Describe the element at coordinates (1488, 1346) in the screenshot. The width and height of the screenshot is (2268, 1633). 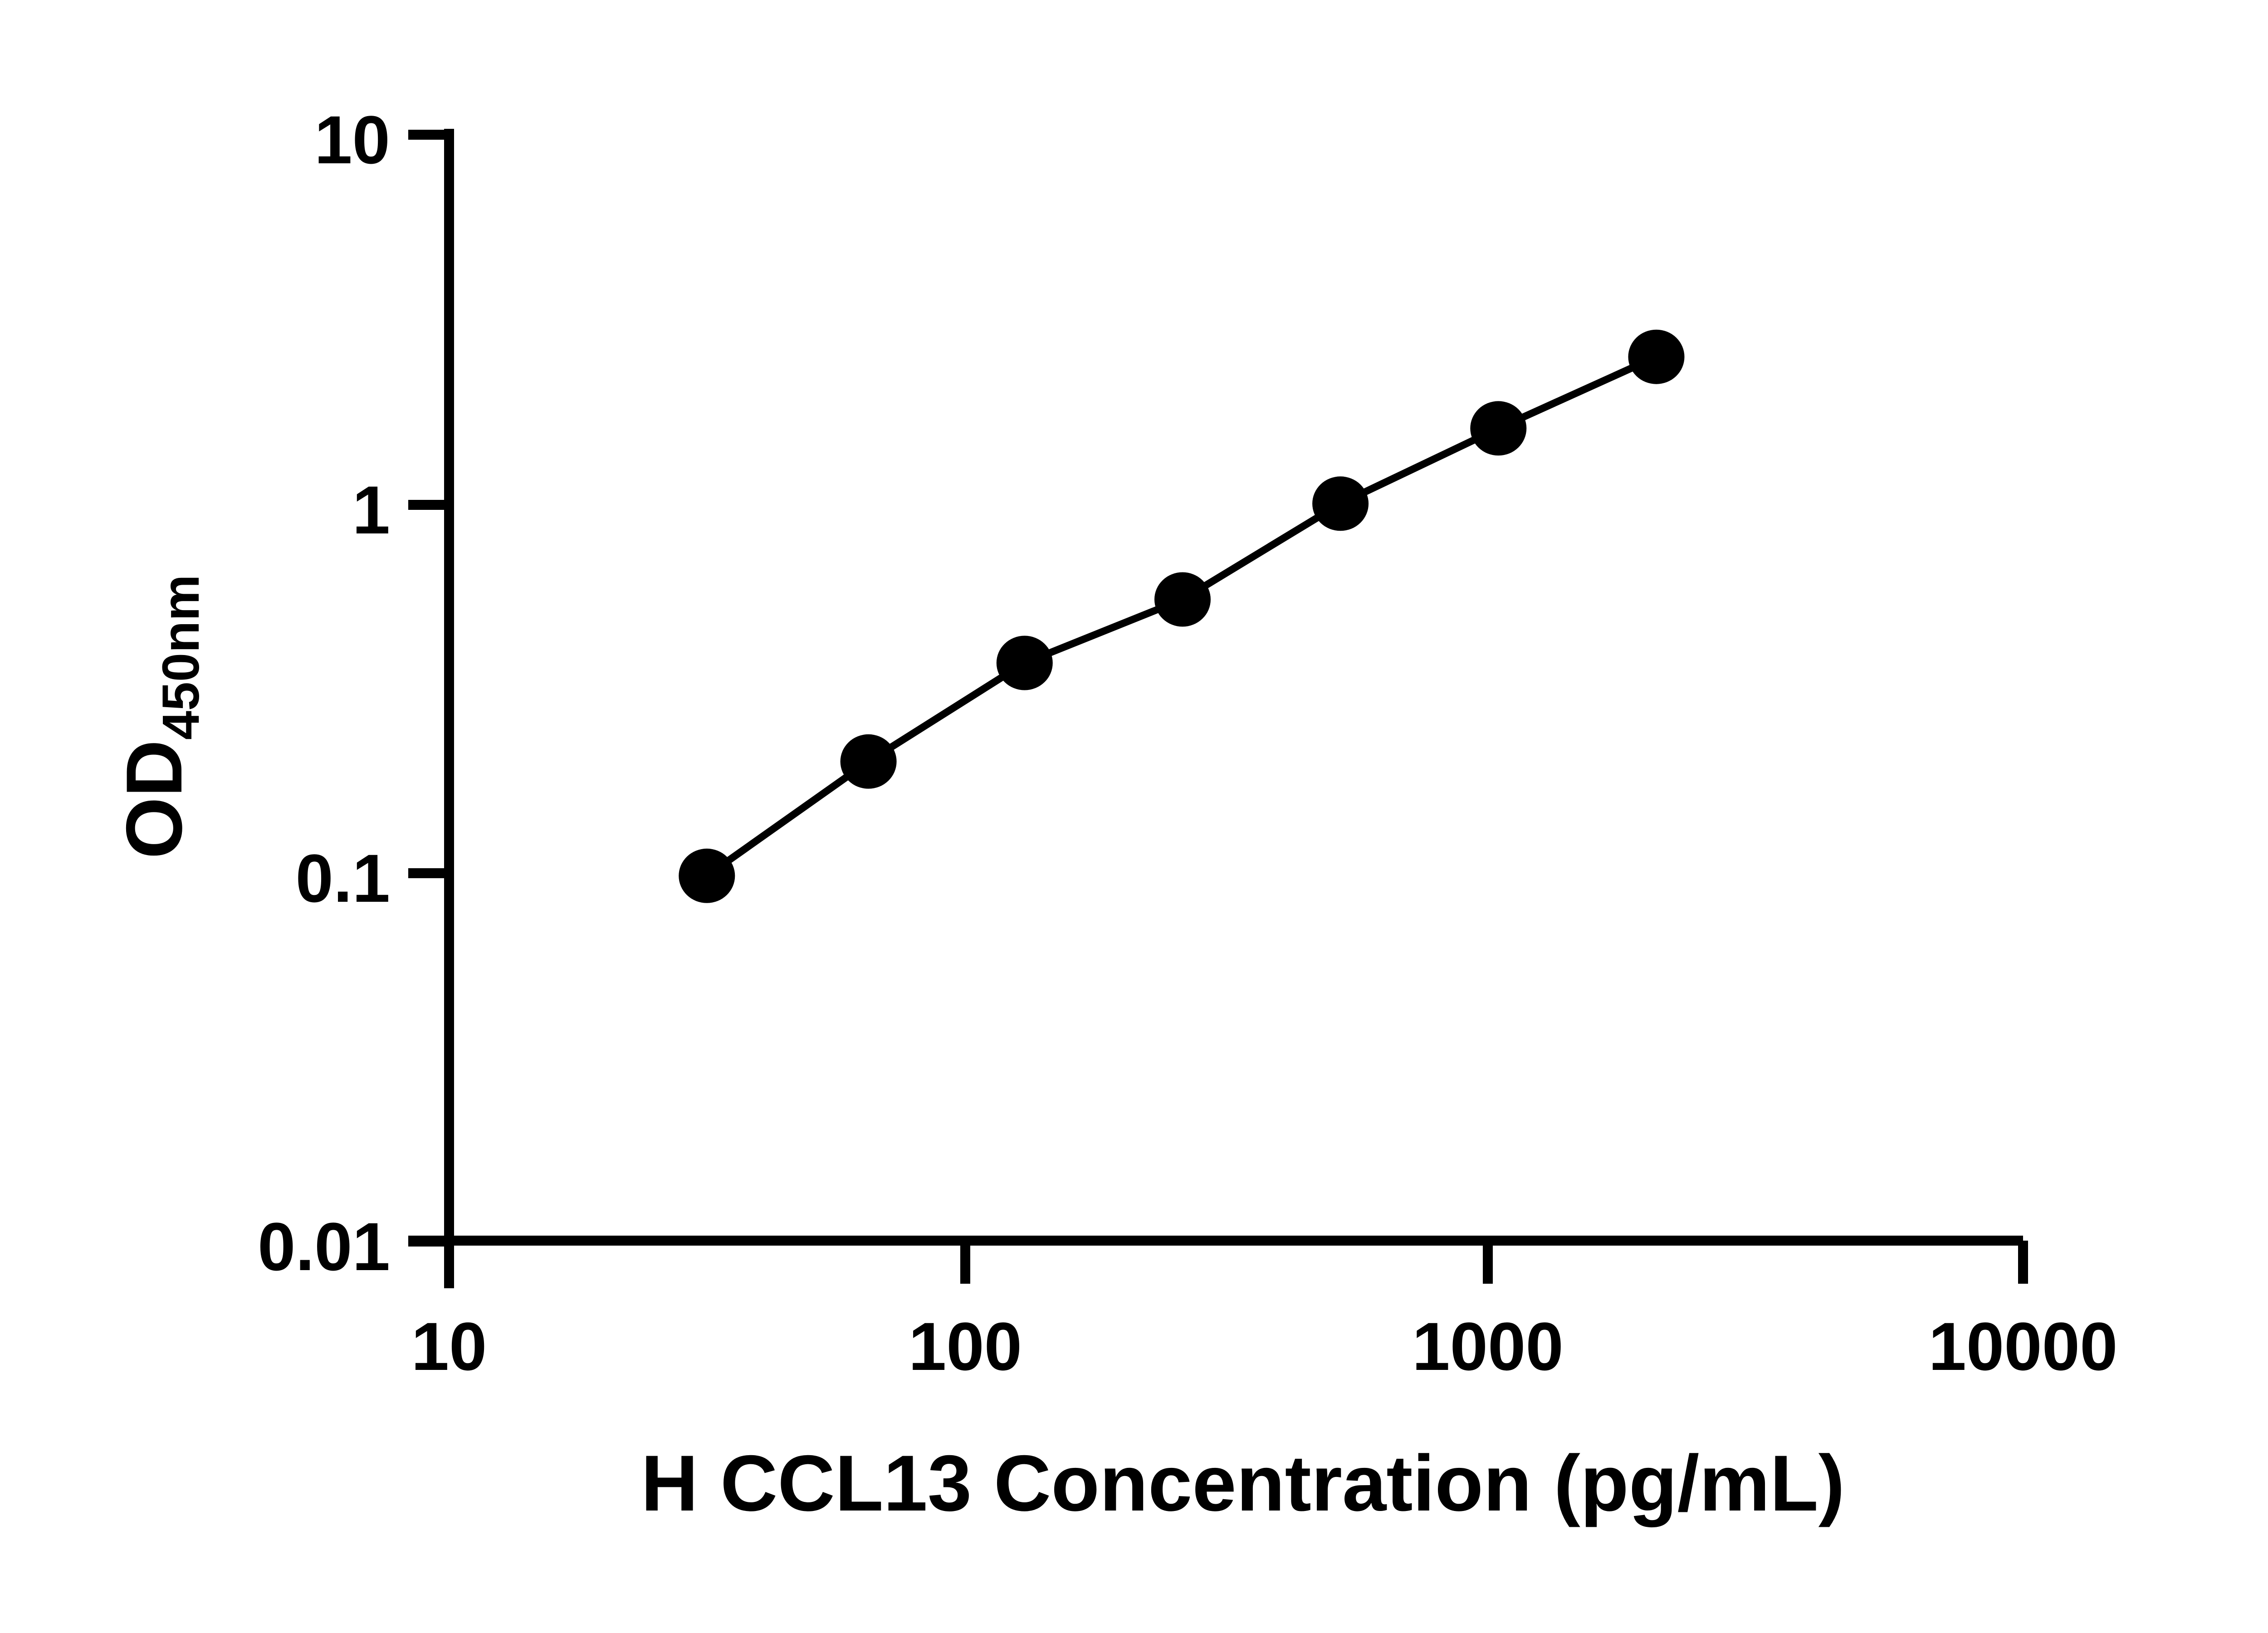
I see `x-tick-label-1000: 1000` at that location.